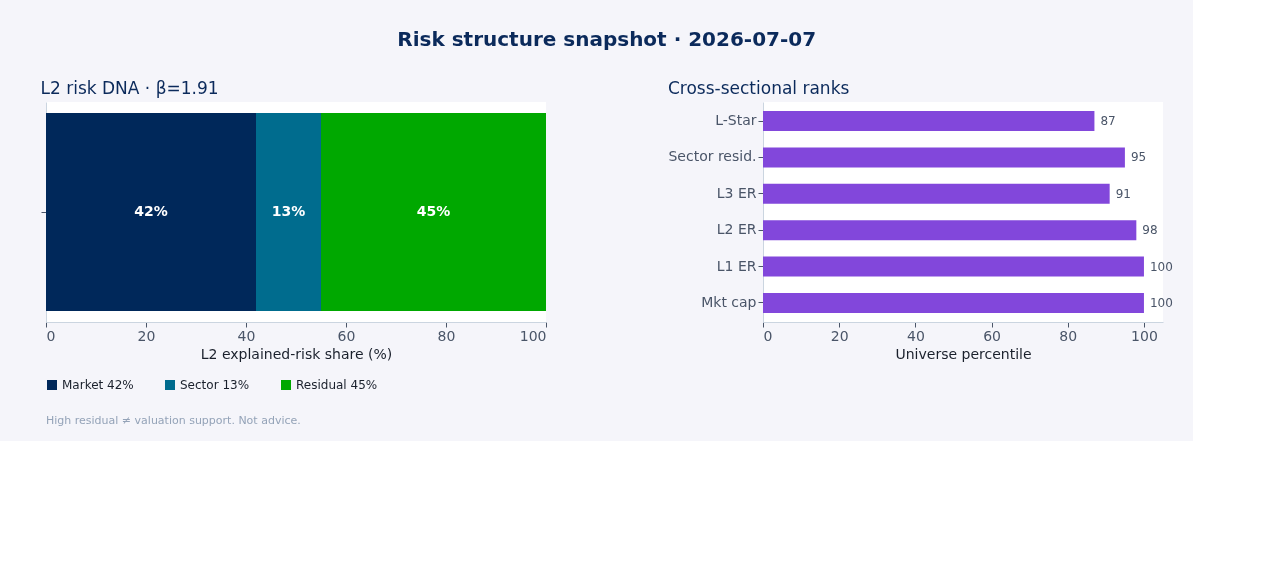  I want to click on text: Risk structure snapshot · 2026-07-07, so click(607, 39).